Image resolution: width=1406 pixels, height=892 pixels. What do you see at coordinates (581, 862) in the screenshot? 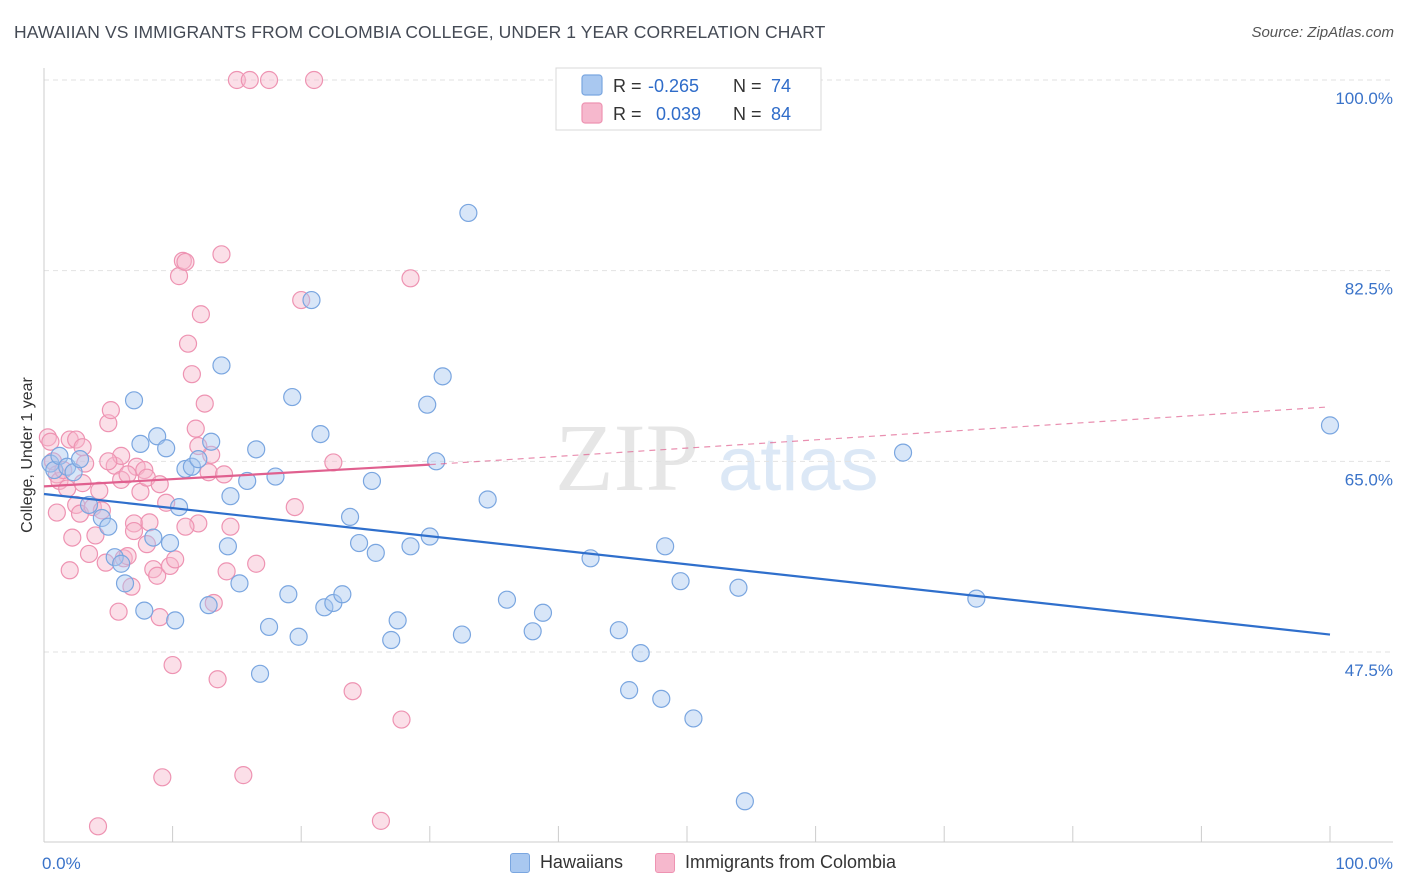
I see `bottom-legend-label-hawaiians: Hawaiians` at bounding box center [581, 862].